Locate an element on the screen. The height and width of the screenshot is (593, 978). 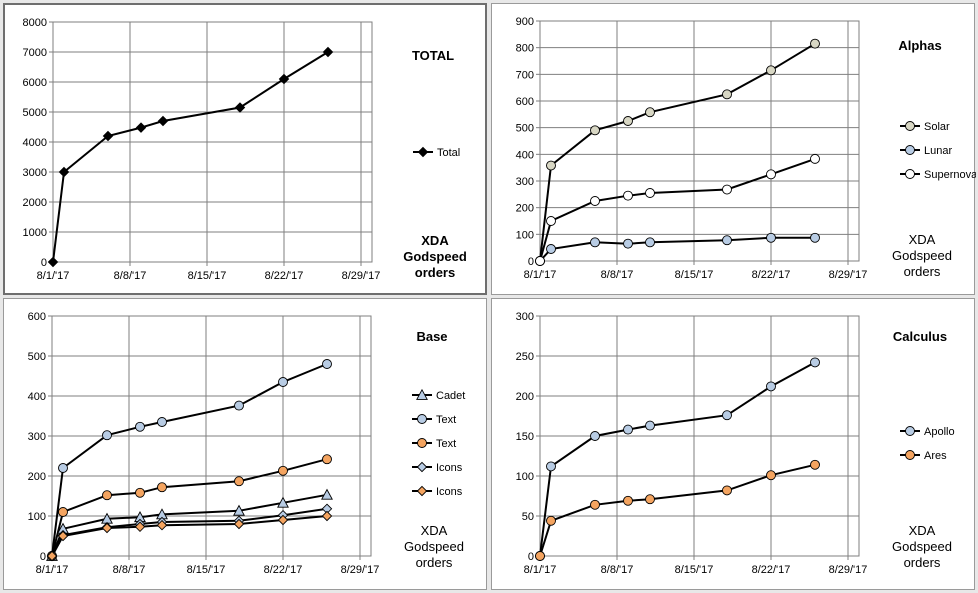
chart-title: Base is located at coordinates (431, 336).